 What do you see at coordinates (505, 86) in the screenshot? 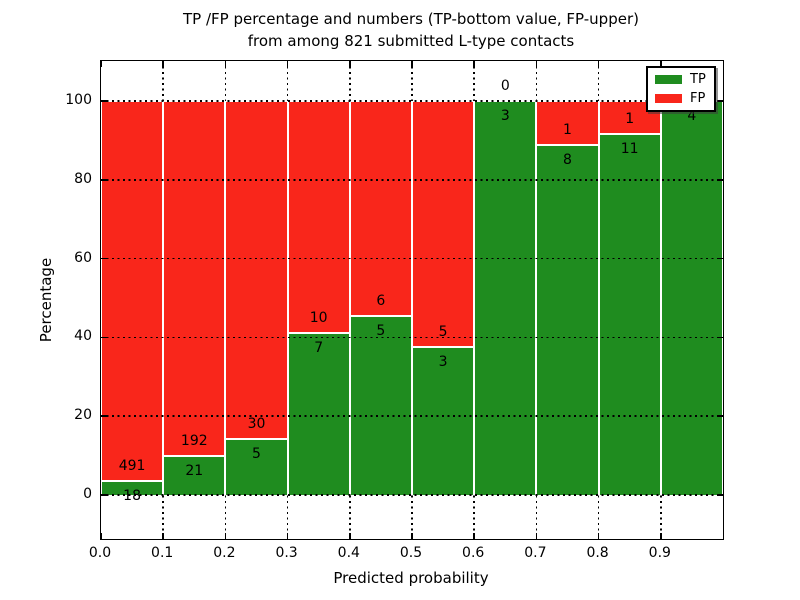
I see `fp-count-label: 0` at bounding box center [505, 86].